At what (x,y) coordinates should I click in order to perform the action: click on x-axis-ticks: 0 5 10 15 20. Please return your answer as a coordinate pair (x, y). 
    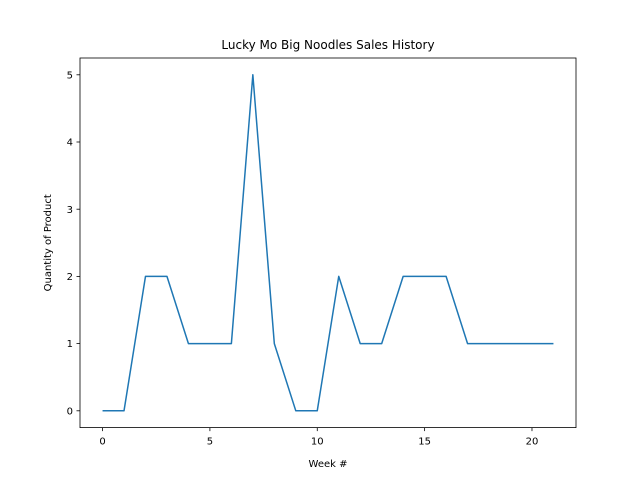
    Looking at the image, I should click on (319, 437).